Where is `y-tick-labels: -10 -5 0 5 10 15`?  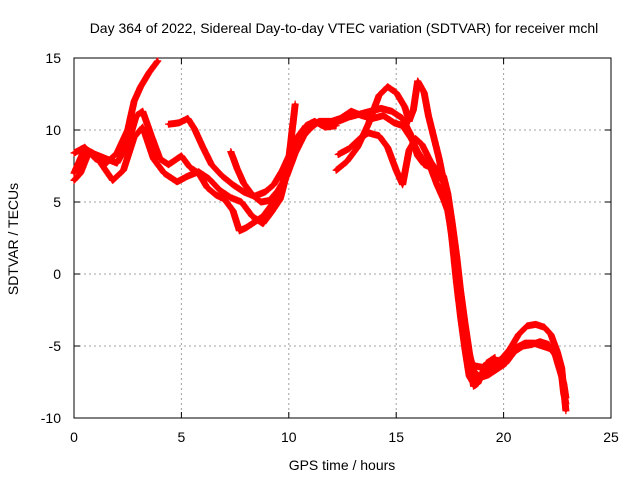 y-tick-labels: -10 -5 0 5 10 15 is located at coordinates (51, 238).